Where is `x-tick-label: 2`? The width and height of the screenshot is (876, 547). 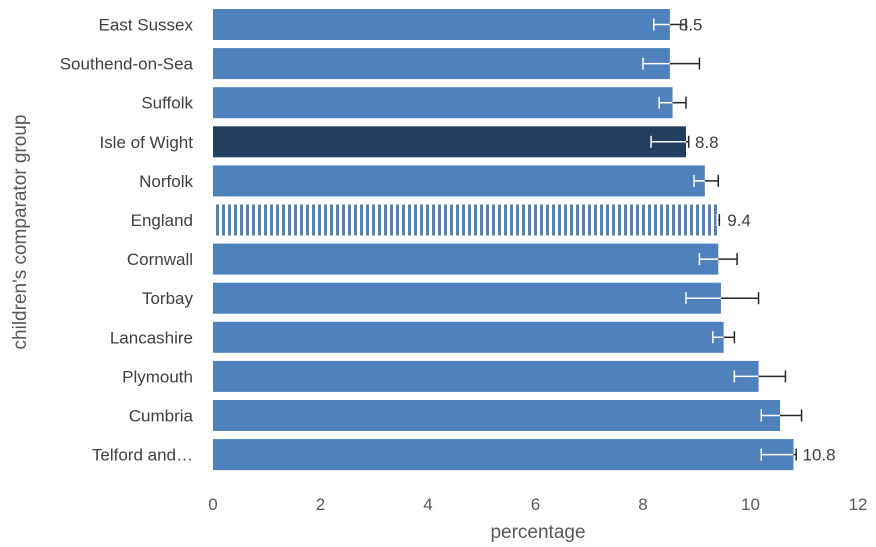
x-tick-label: 2 is located at coordinates (320, 504).